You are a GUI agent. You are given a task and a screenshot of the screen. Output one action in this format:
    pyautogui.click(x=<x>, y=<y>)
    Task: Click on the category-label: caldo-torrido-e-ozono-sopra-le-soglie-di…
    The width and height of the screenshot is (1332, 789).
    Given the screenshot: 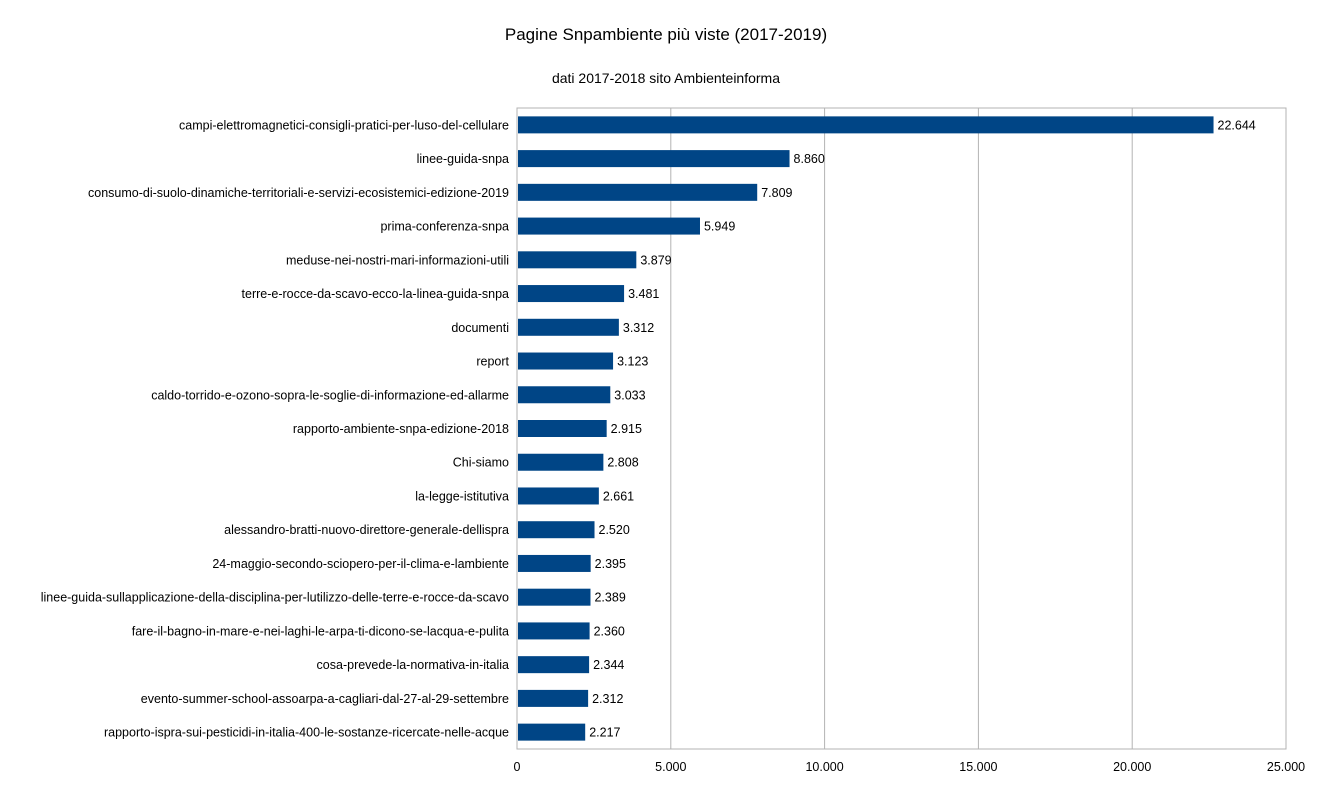 What is the action you would take?
    pyautogui.click(x=330, y=395)
    